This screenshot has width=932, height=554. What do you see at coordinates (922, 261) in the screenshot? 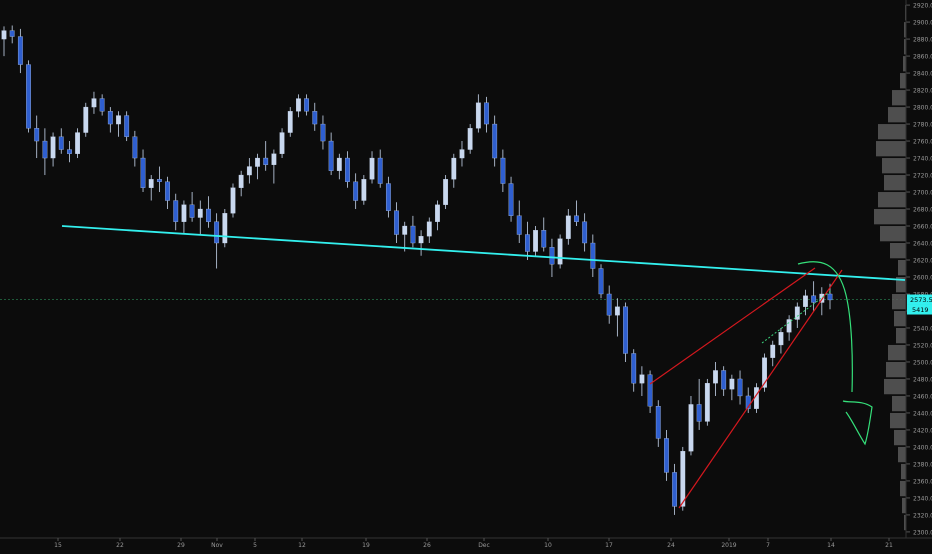
I see `y-tick-label: 2620.0` at bounding box center [922, 261].